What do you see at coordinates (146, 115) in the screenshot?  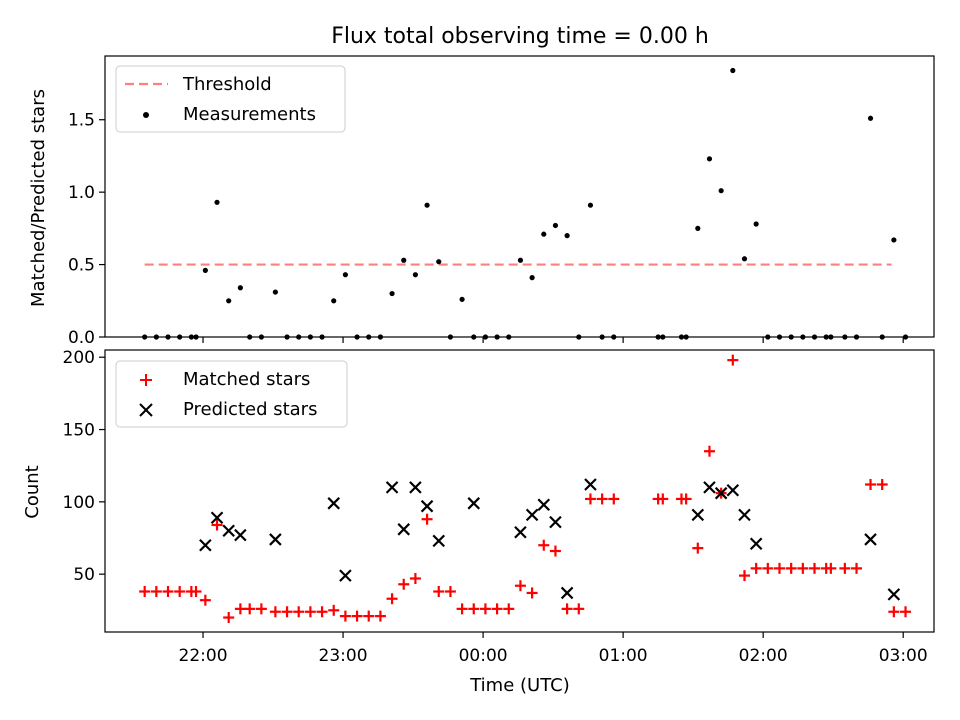 I see `legend-measurements-swatch` at bounding box center [146, 115].